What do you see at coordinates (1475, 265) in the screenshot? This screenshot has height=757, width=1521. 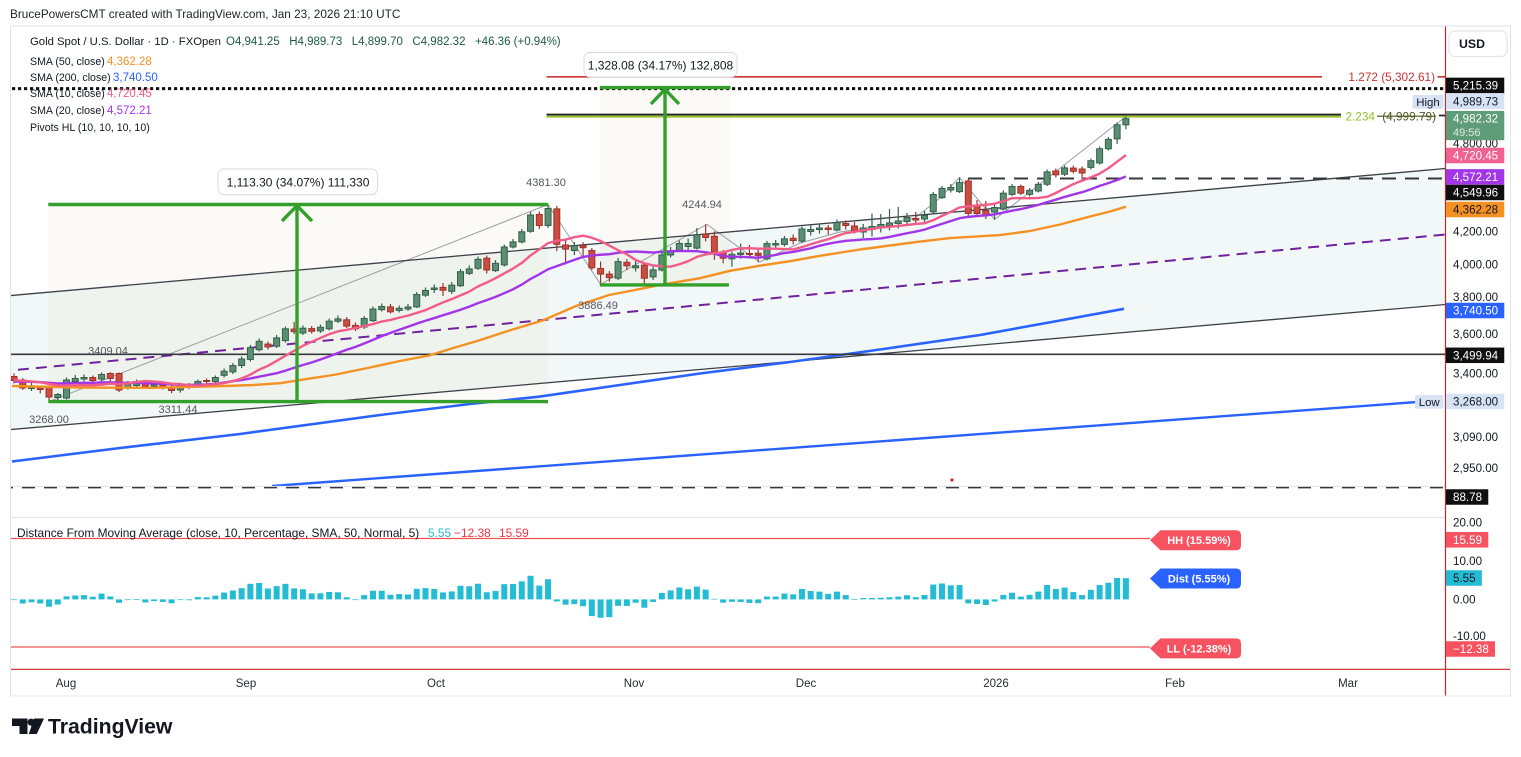 I see `svg-text: 4,000.00` at bounding box center [1475, 265].